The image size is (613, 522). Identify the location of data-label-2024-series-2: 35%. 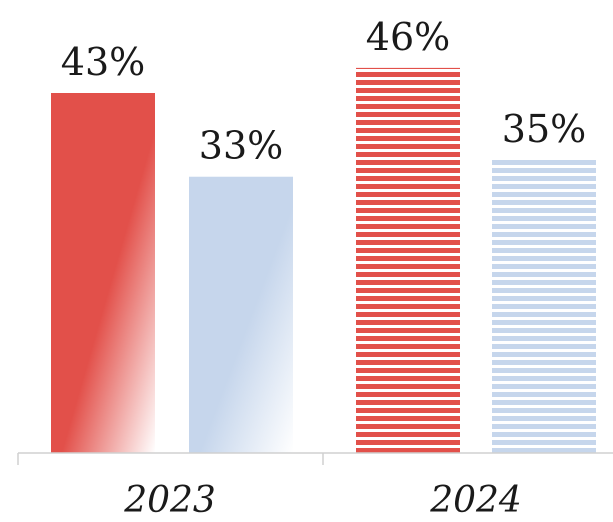
(544, 129).